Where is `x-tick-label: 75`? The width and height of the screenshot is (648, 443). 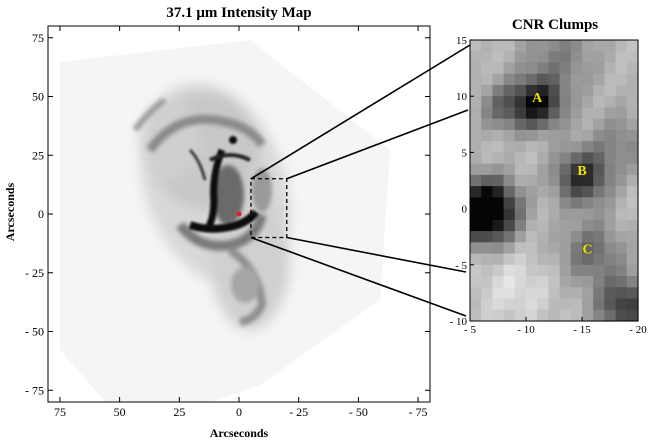
x-tick-label: 75 is located at coordinates (60, 412).